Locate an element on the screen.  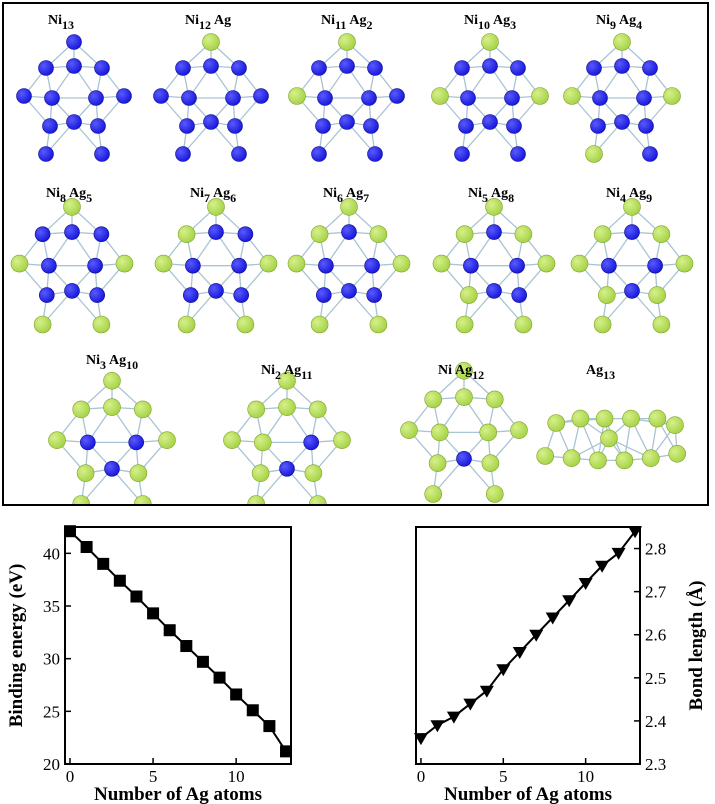
y-tick-label: 2.4 is located at coordinates (656, 721).